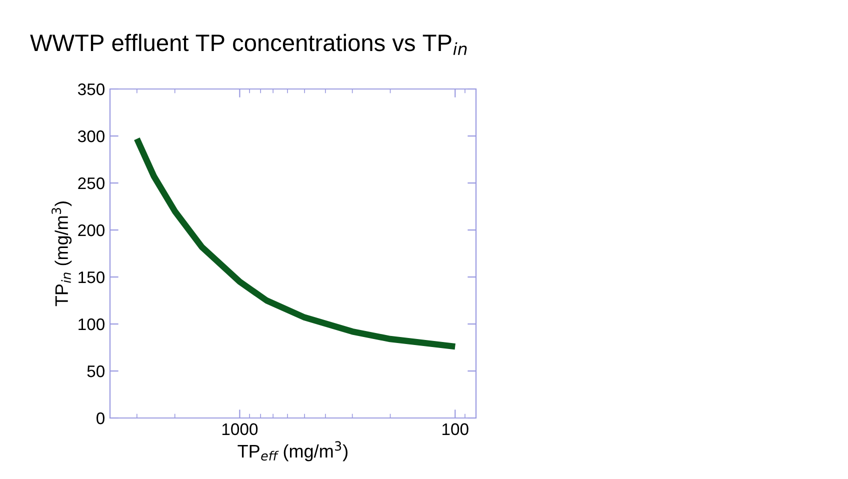 The width and height of the screenshot is (848, 479). I want to click on y-tick-label: 100, so click(91, 324).